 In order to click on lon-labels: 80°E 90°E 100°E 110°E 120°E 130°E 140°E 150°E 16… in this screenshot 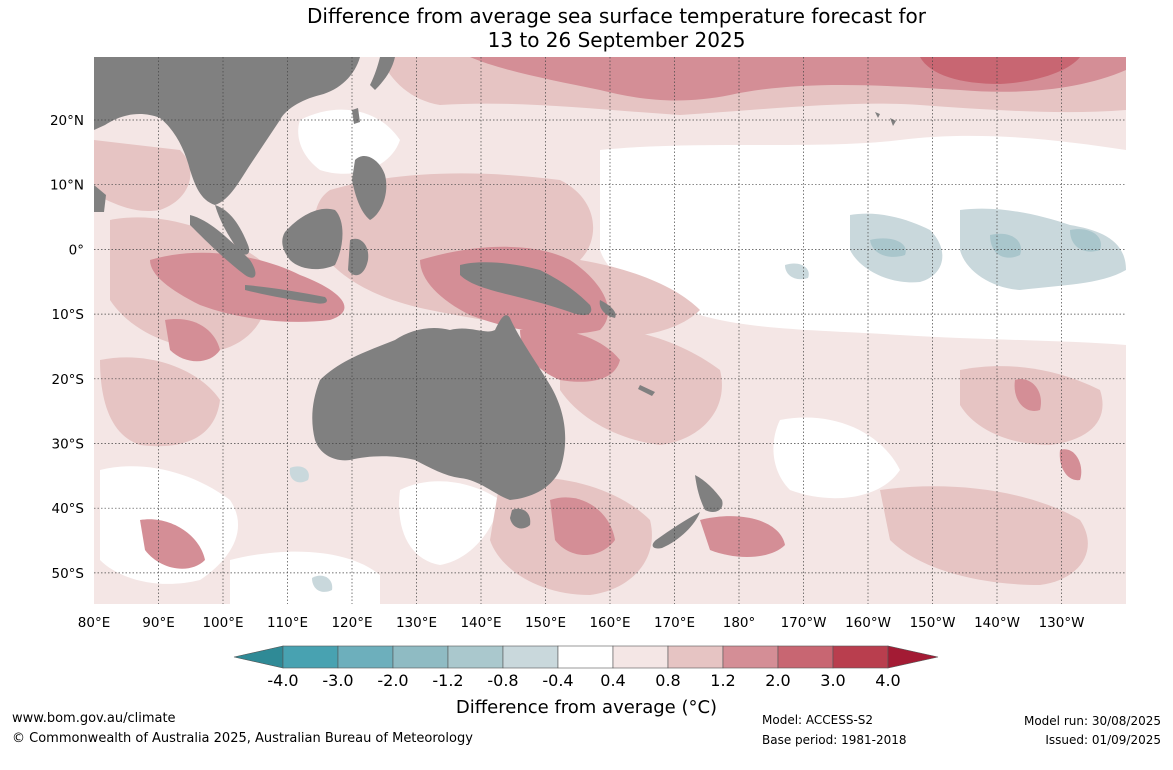, I will do `click(581, 623)`.